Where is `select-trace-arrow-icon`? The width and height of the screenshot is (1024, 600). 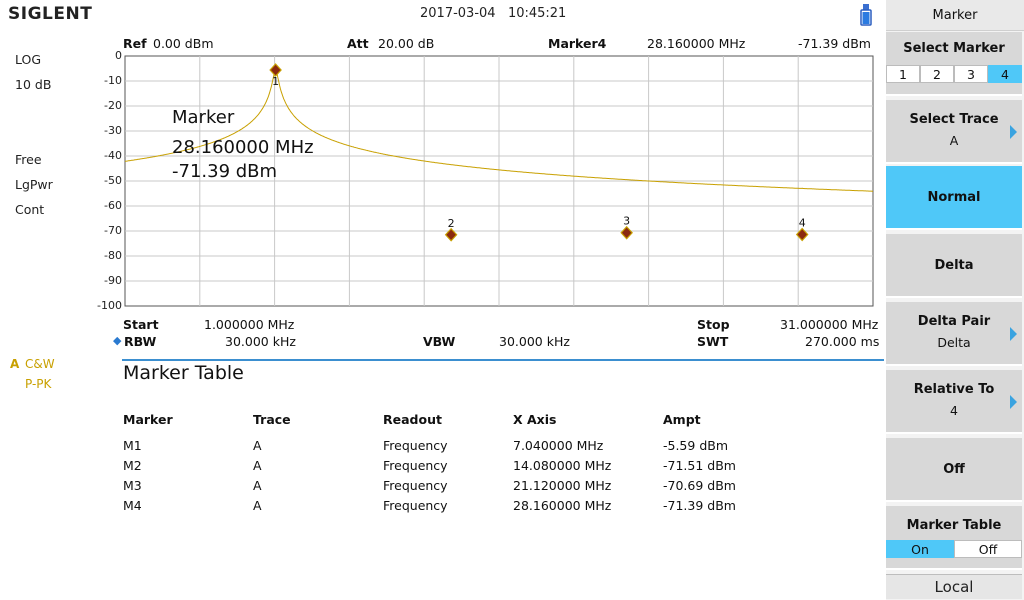
select-trace-arrow-icon is located at coordinates (1013, 132).